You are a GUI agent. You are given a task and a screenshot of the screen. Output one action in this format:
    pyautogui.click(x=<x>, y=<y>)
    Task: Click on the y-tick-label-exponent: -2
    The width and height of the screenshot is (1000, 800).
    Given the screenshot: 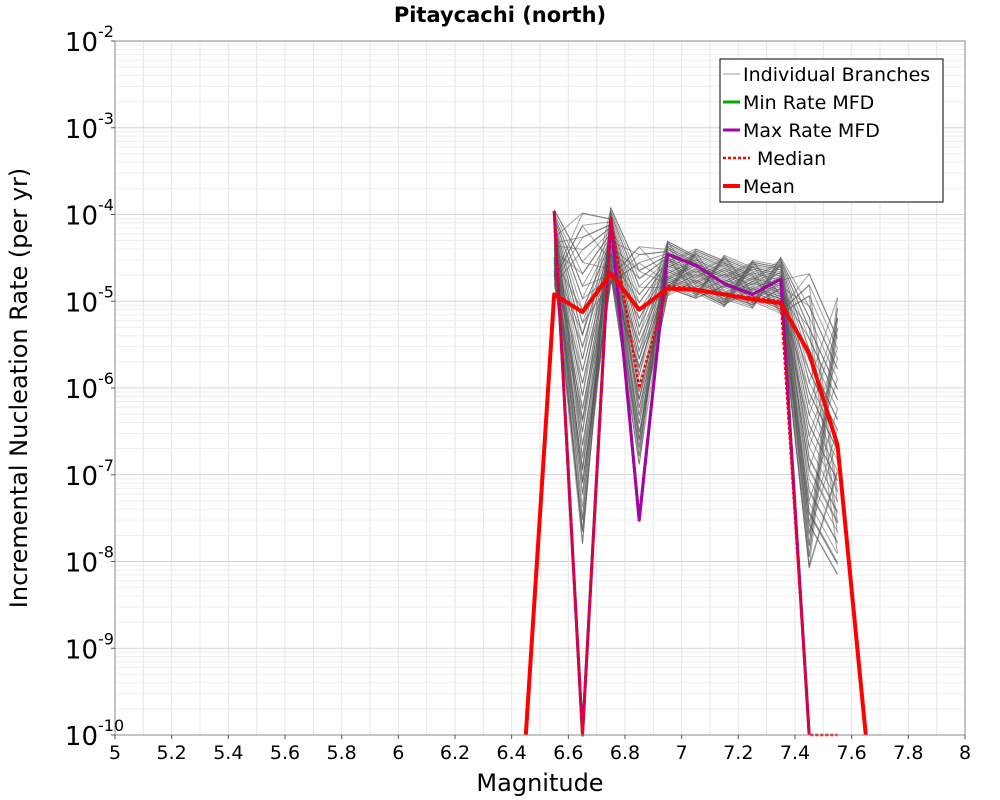 What is the action you would take?
    pyautogui.click(x=106, y=31)
    